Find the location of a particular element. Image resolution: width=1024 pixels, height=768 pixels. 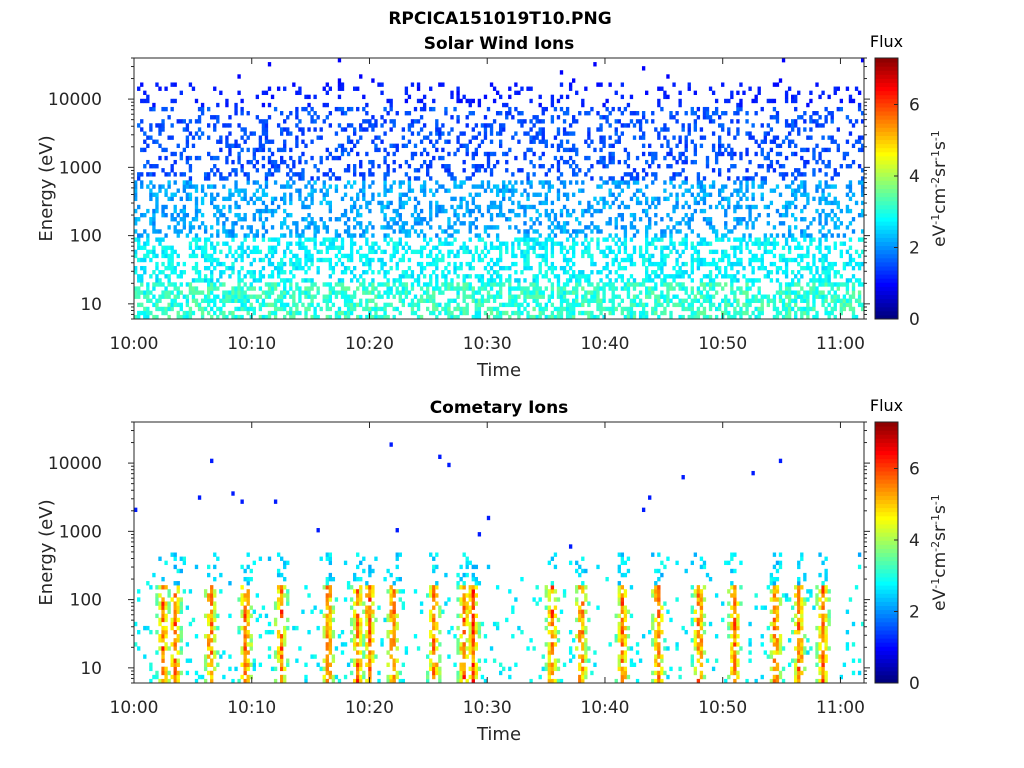

colorbar-tick-label: 6 is located at coordinates (914, 105).